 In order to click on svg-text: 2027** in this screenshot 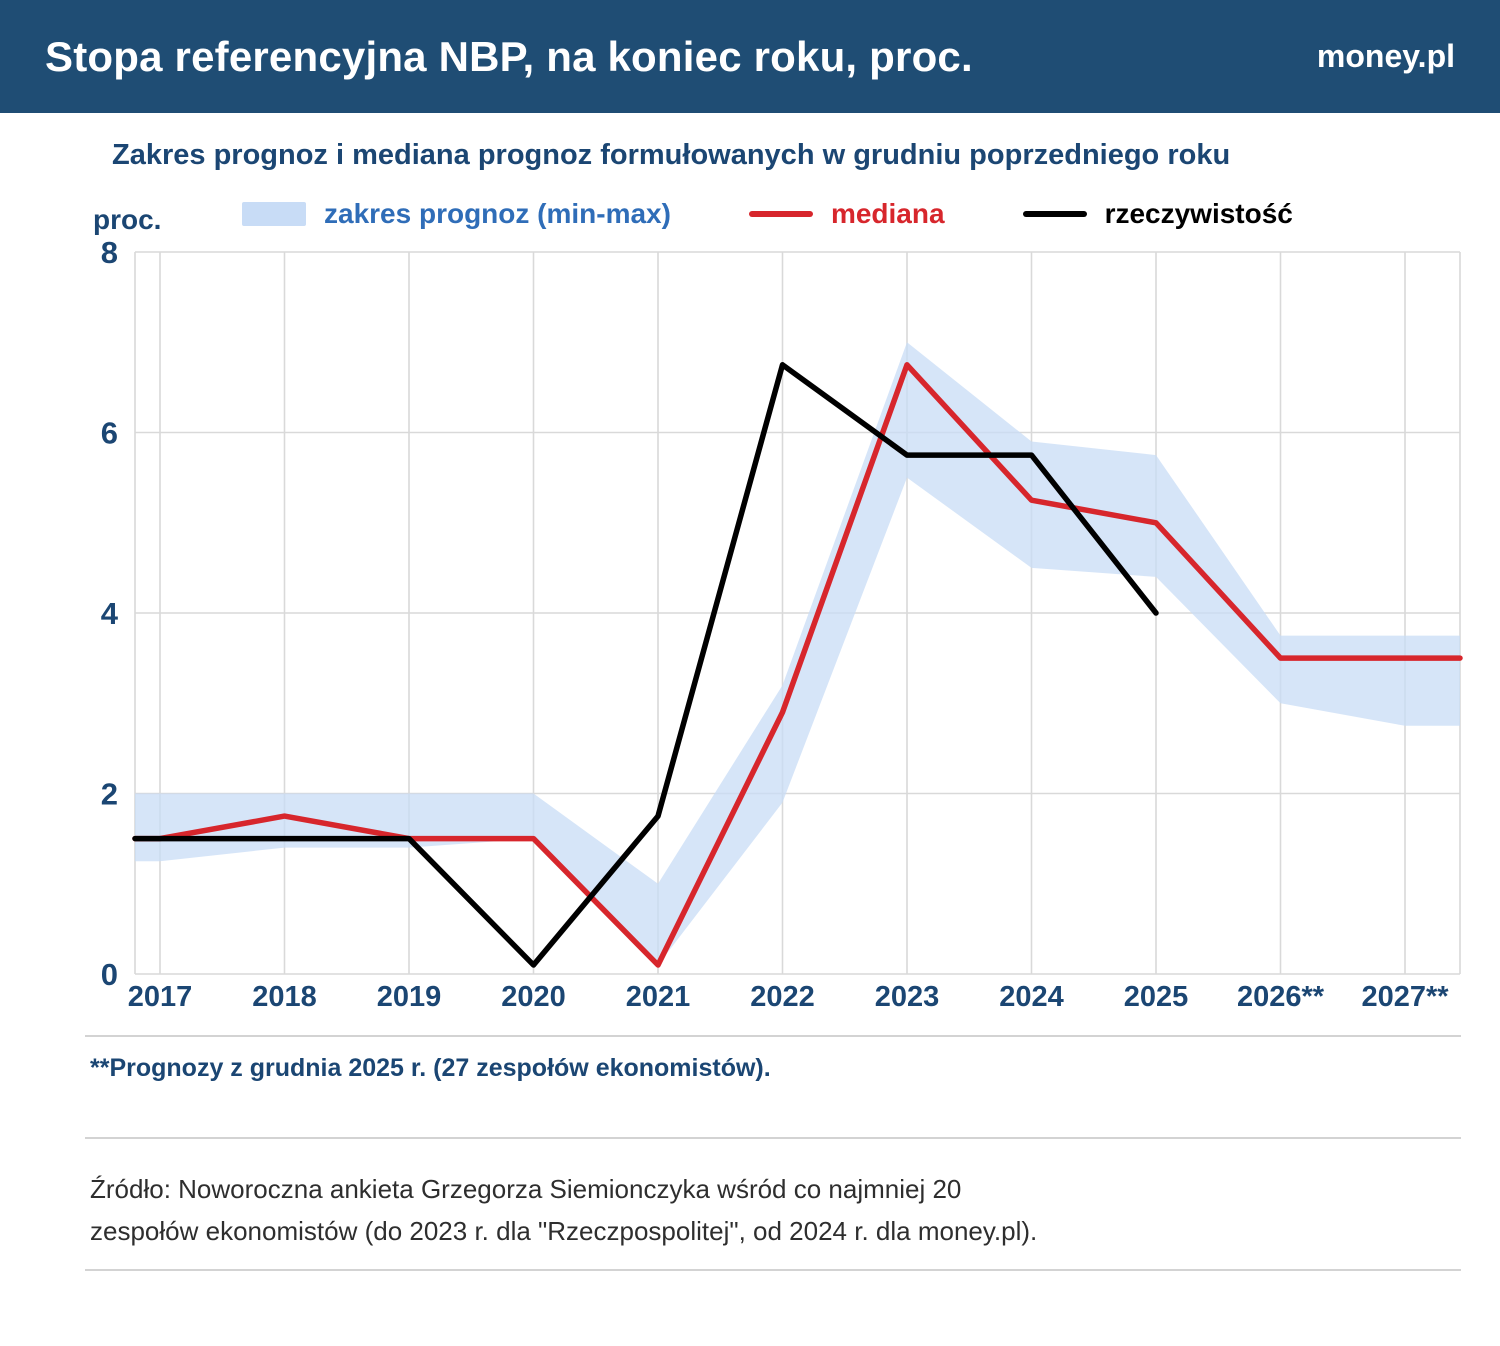, I will do `click(1405, 997)`.